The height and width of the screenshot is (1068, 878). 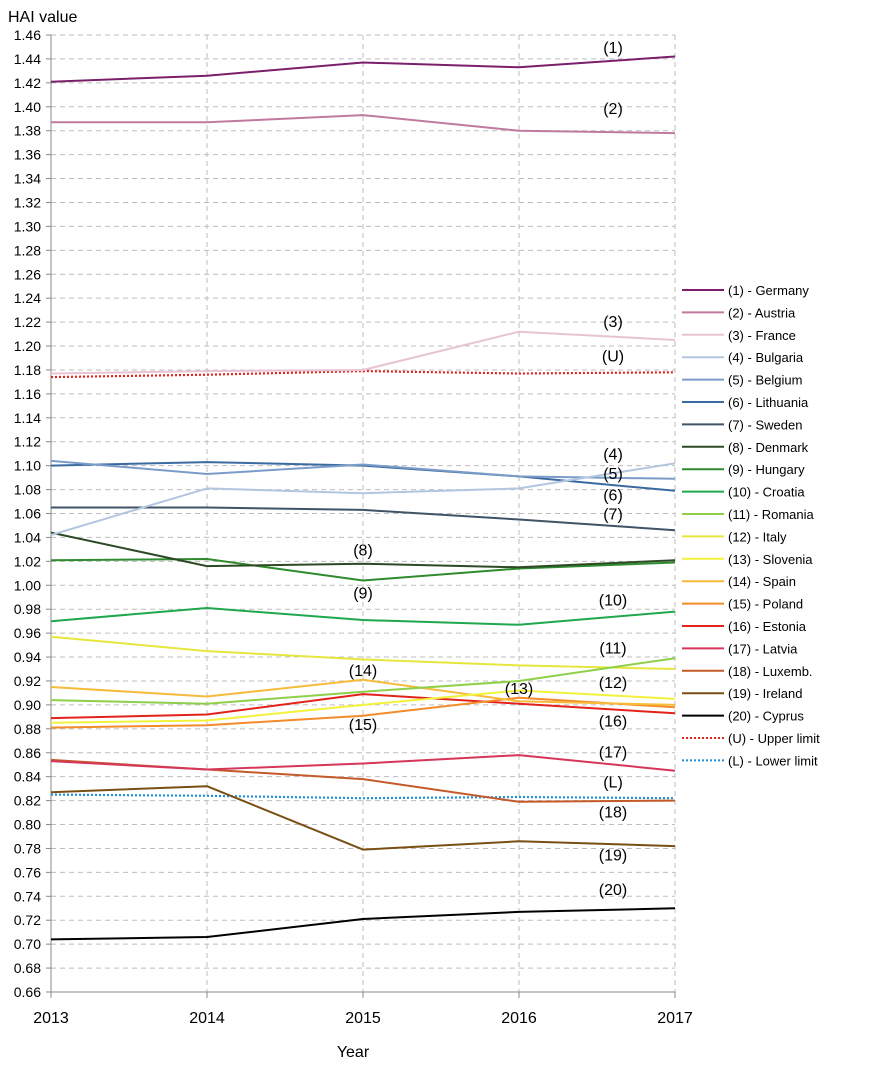 I want to click on y-tick-label: 0.86, so click(x=27, y=753).